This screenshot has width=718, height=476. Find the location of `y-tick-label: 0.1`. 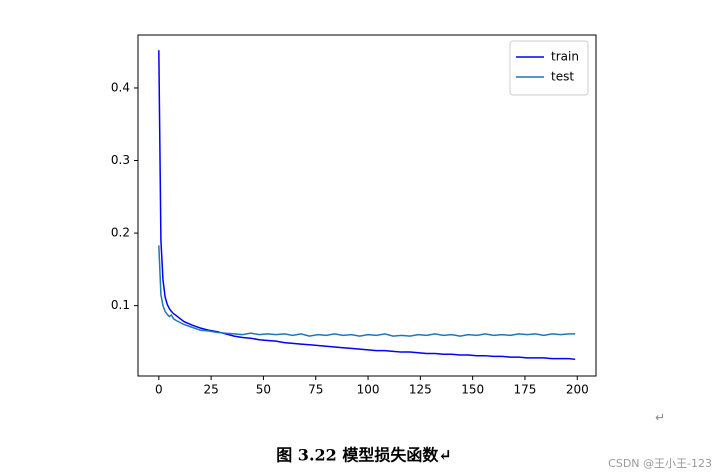

y-tick-label: 0.1 is located at coordinates (120, 305).